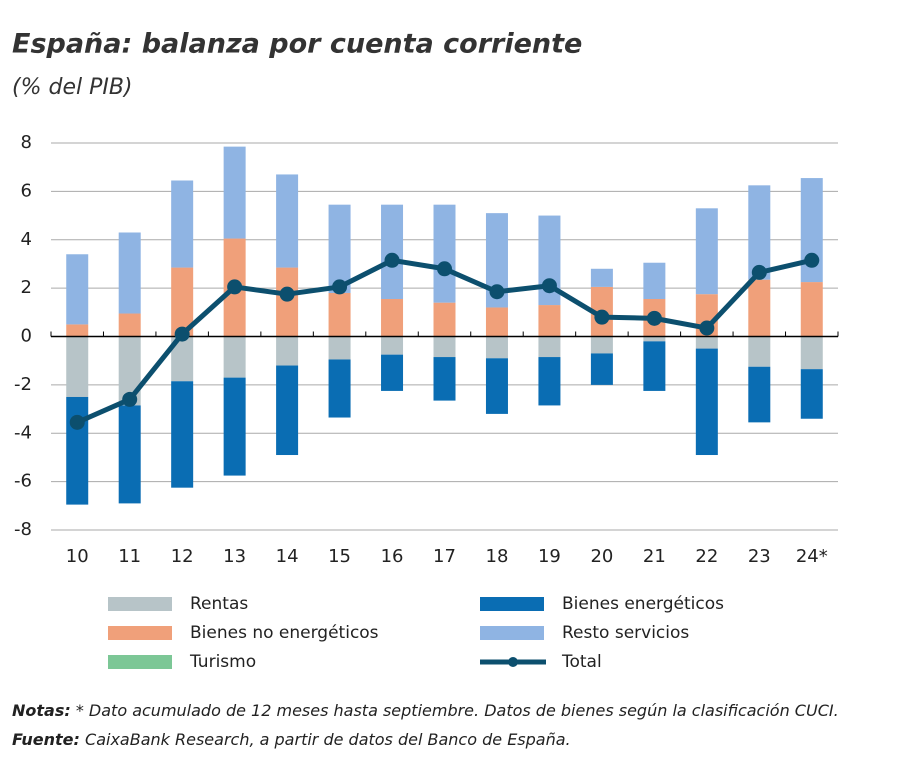 The width and height of the screenshot is (900, 774). I want to click on legend-label: Turismo, so click(222, 662).